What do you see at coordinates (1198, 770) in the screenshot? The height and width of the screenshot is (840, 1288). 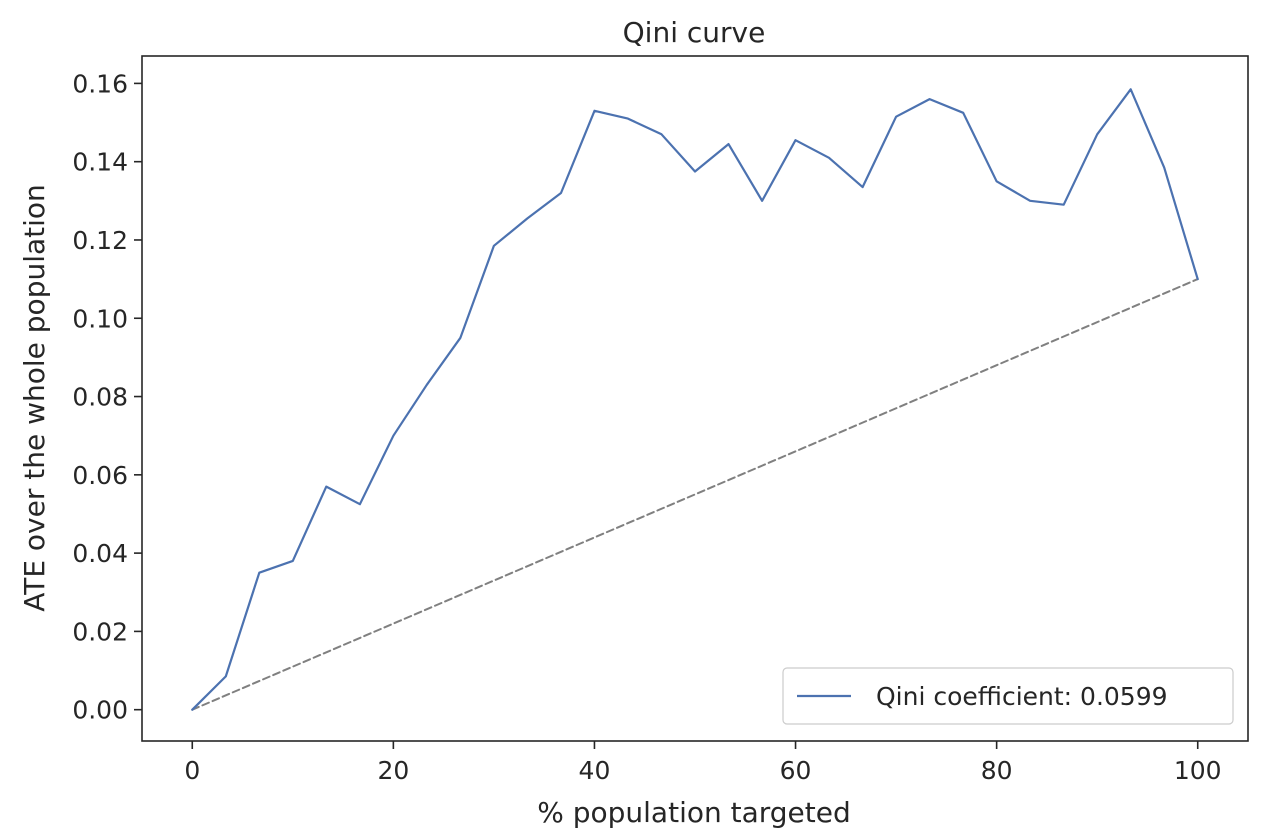 I see `x-tick-label: 100` at bounding box center [1198, 770].